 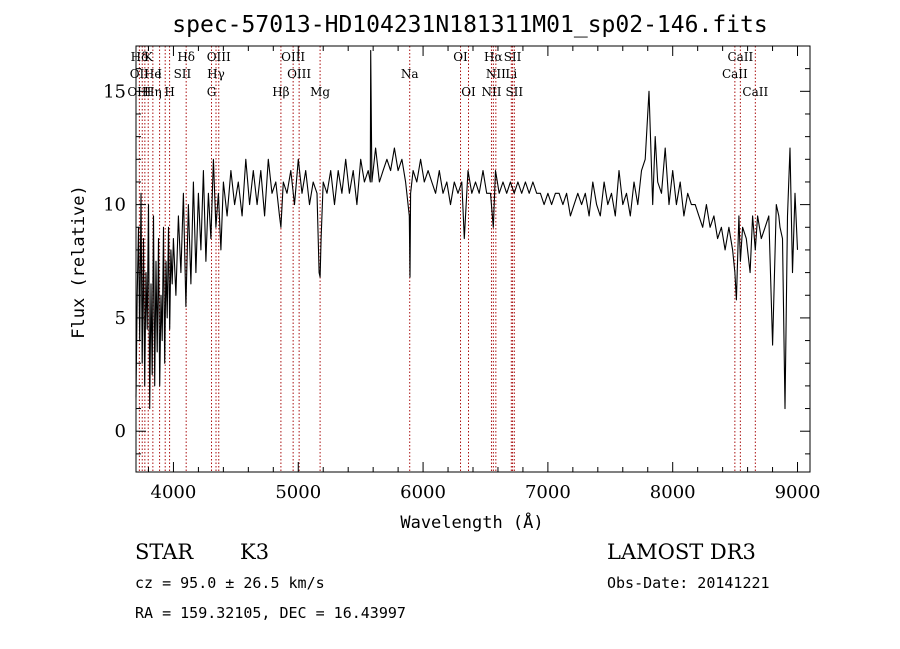 What do you see at coordinates (120, 318) in the screenshot?
I see `y-tick-label: 5` at bounding box center [120, 318].